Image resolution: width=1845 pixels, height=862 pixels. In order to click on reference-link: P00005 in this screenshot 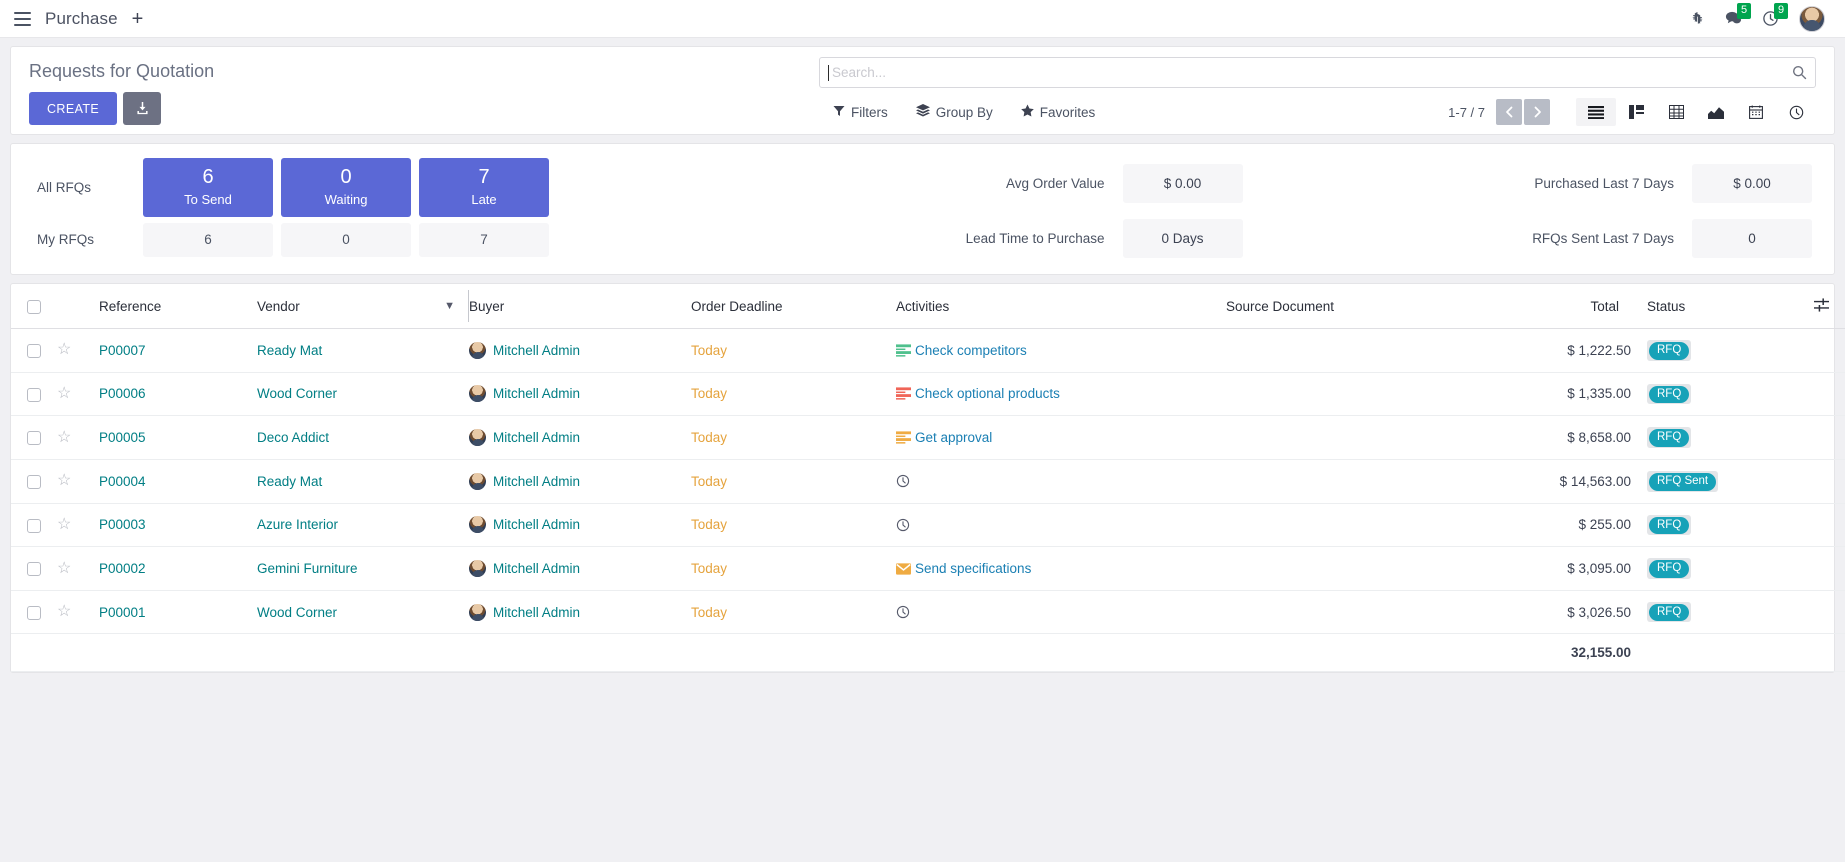, I will do `click(122, 438)`.